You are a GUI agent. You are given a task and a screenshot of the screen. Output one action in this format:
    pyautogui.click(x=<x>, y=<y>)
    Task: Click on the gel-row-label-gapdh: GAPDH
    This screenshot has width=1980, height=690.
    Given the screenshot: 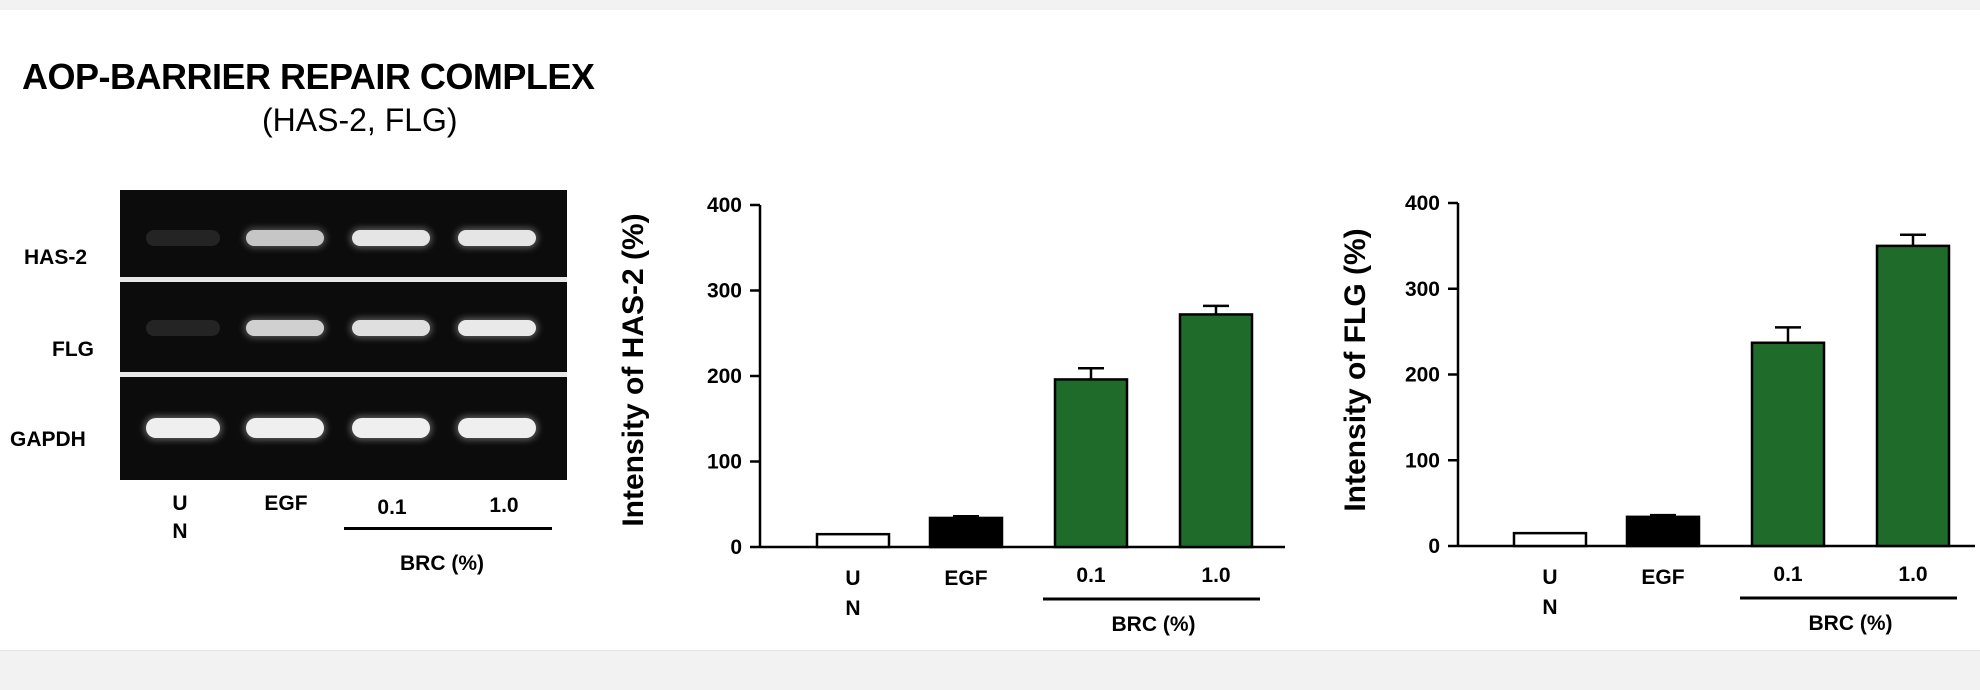 What is the action you would take?
    pyautogui.click(x=48, y=439)
    